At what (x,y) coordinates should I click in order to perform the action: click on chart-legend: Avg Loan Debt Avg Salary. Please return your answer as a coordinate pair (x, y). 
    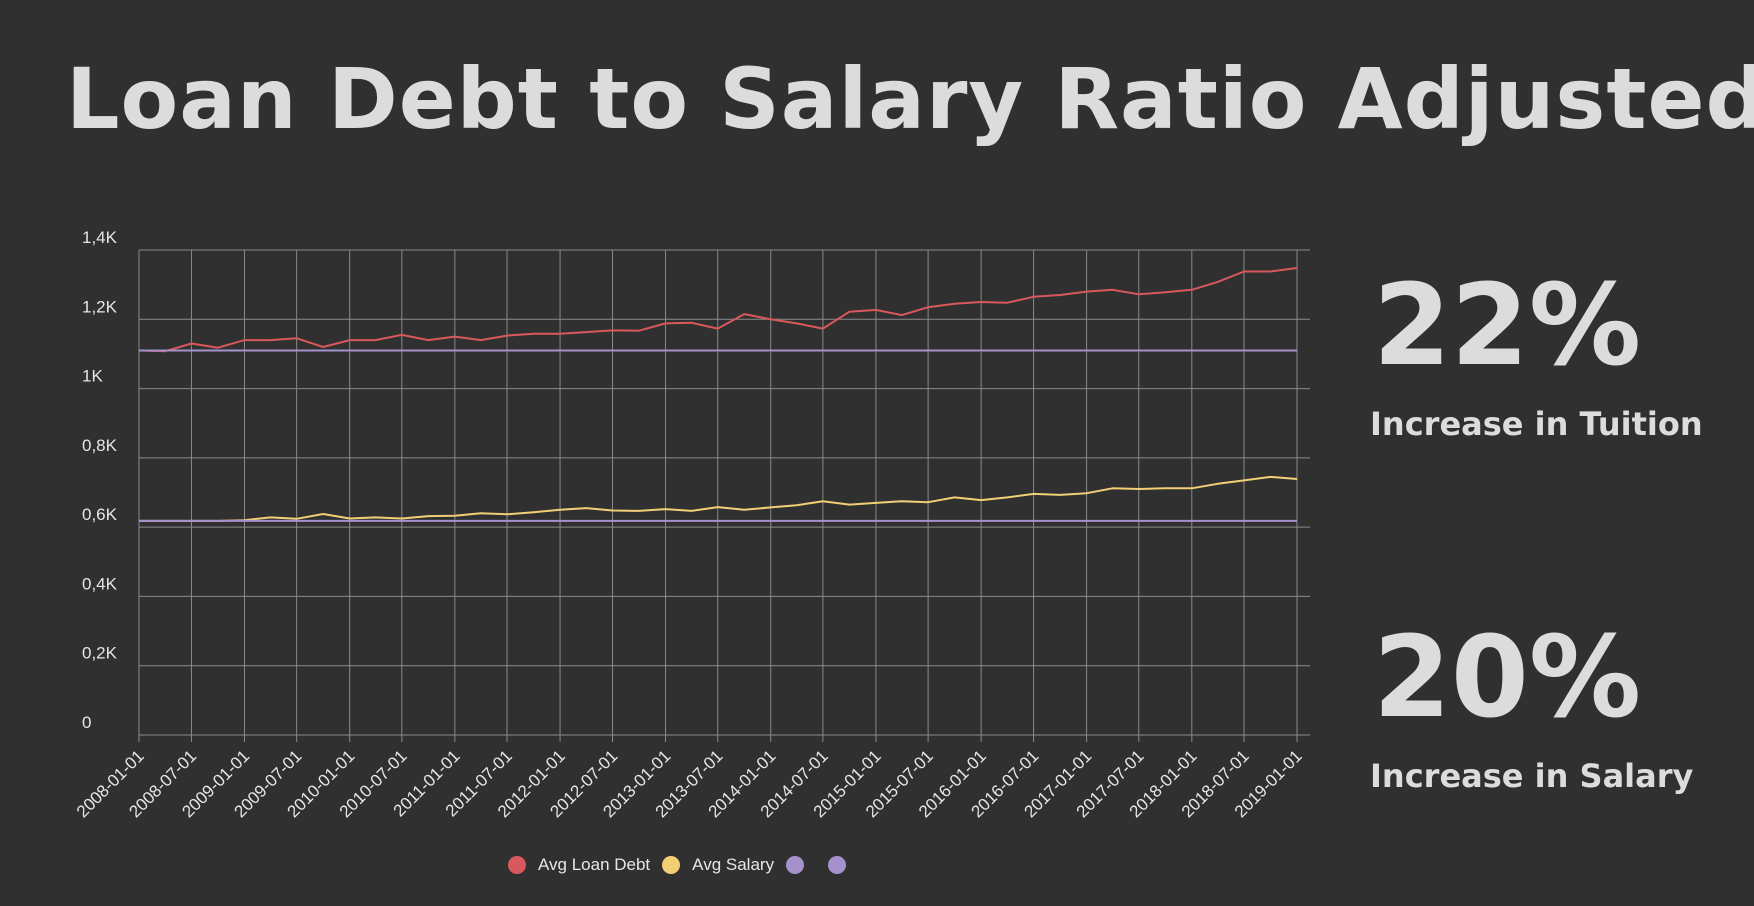
    Looking at the image, I should click on (689, 865).